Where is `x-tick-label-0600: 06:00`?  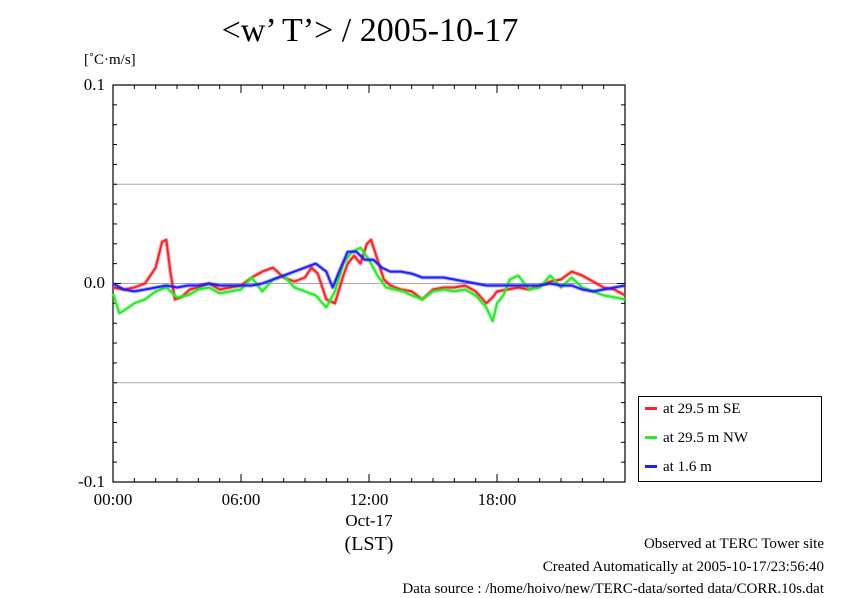
x-tick-label-0600: 06:00 is located at coordinates (241, 499).